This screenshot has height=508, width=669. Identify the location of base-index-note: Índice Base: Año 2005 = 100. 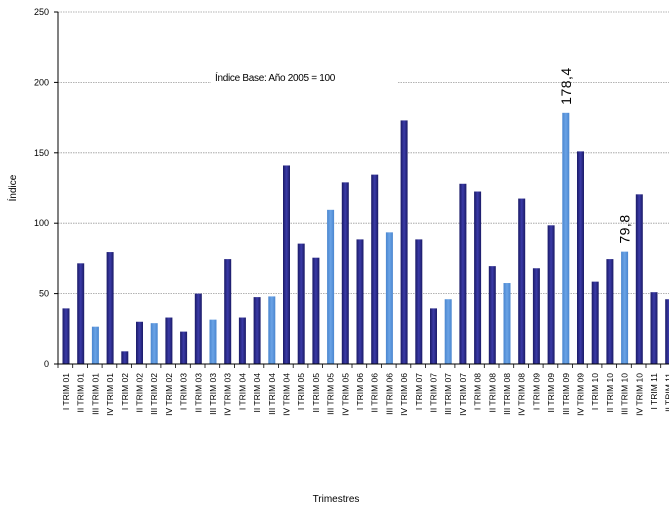
(275, 77).